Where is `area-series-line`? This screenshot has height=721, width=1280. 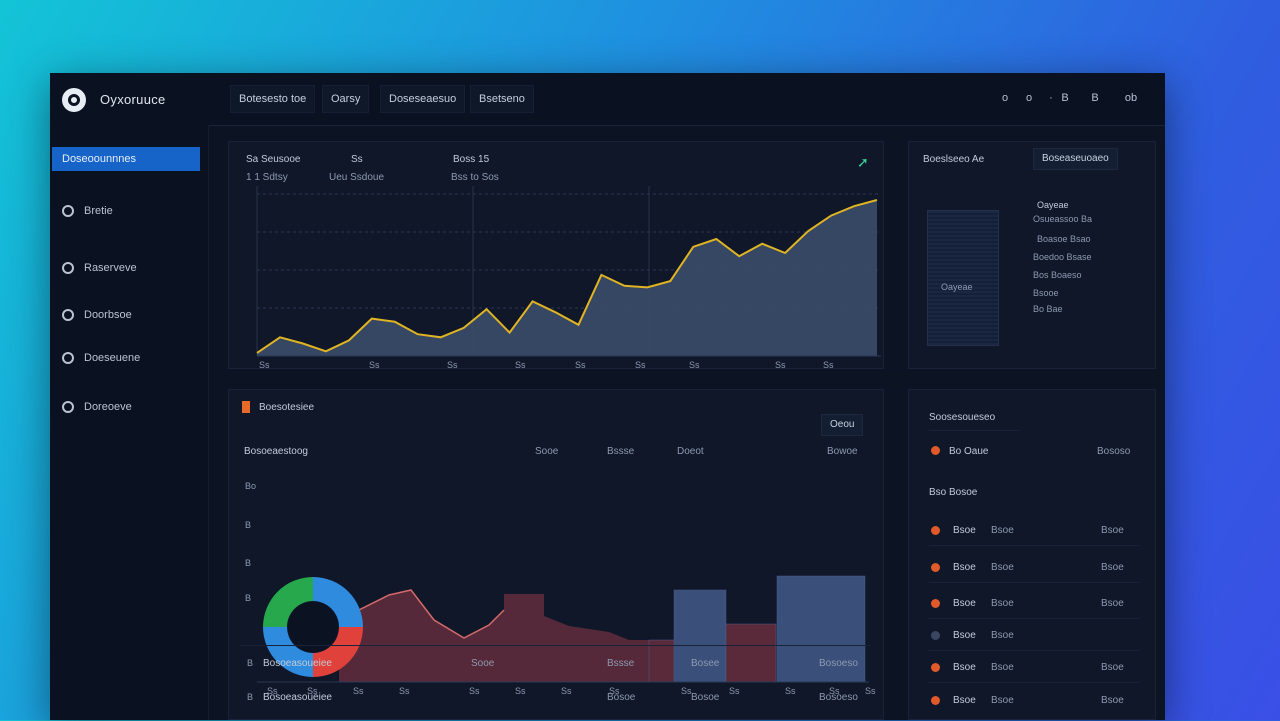
area-series-line is located at coordinates (421, 615).